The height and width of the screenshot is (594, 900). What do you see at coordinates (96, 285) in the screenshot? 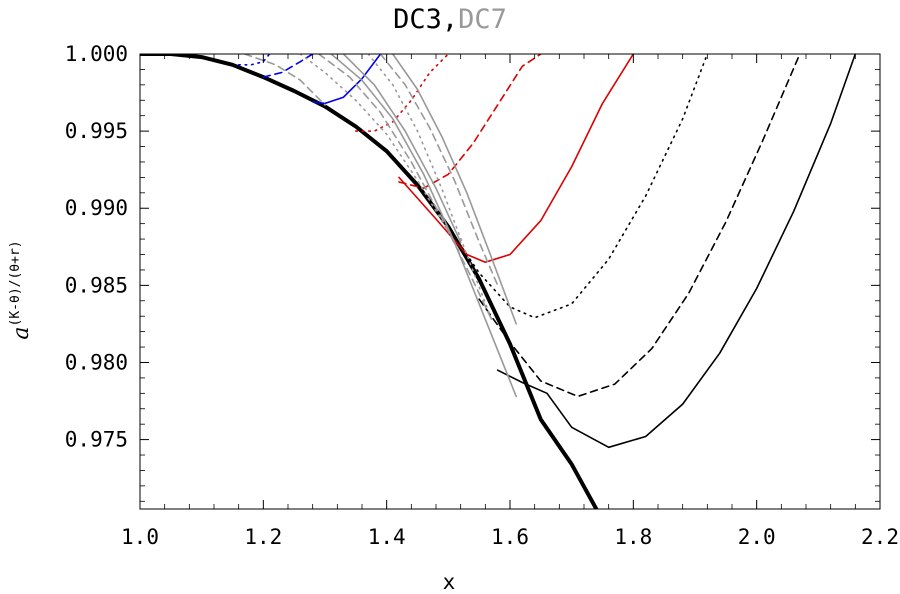
I see `y-tick-label: 0.985` at bounding box center [96, 285].